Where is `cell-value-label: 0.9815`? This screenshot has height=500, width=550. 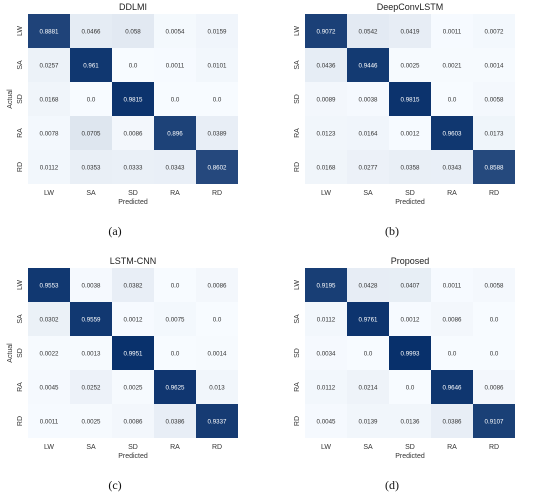 cell-value-label: 0.9815 is located at coordinates (133, 100).